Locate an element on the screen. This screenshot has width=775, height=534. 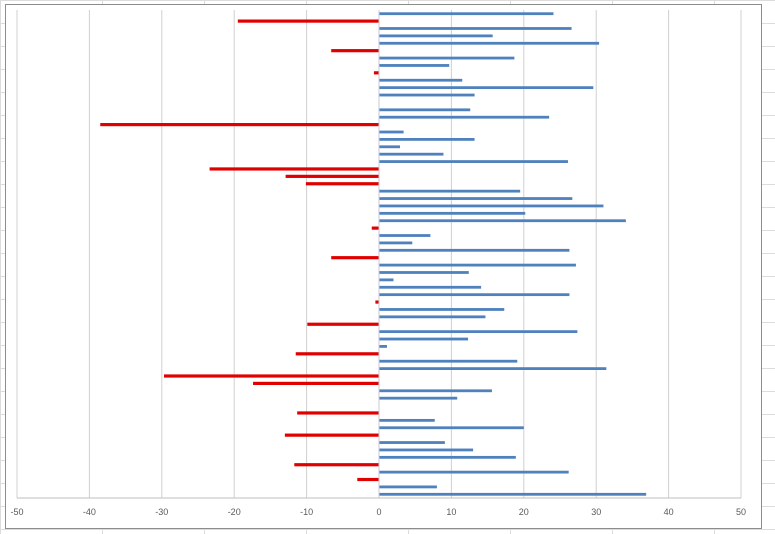
x-tick-label: -10 is located at coordinates (306, 512).